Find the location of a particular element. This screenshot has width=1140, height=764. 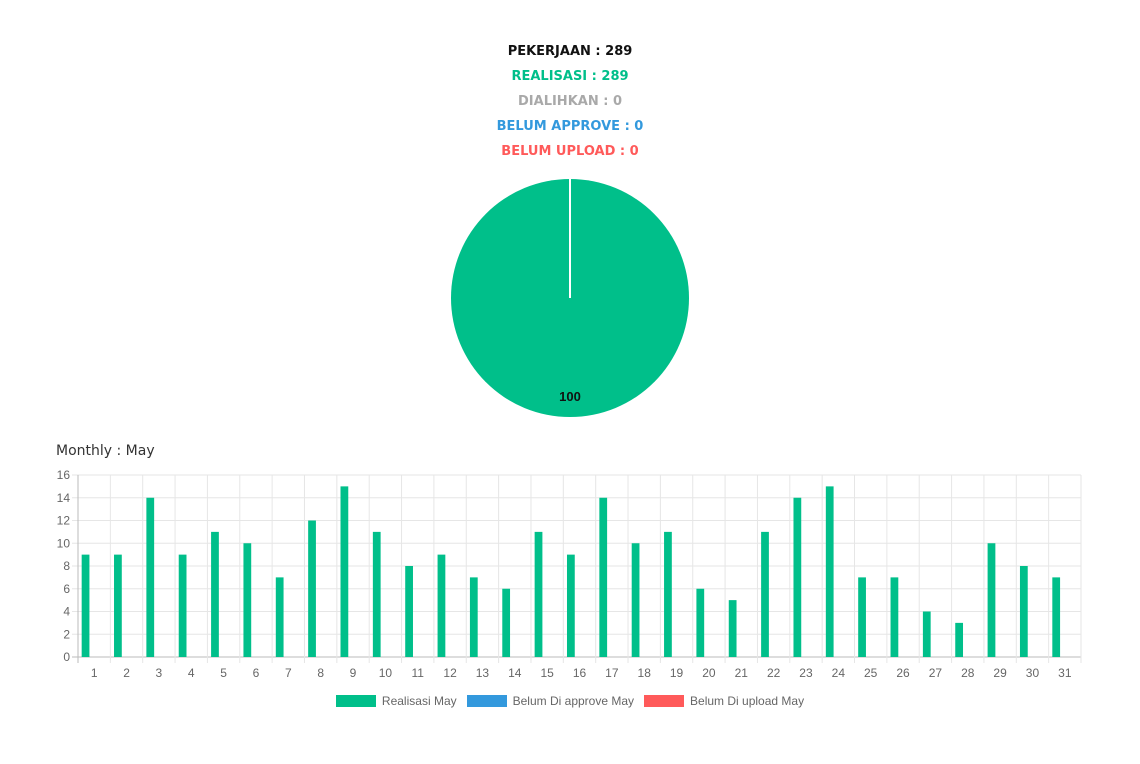

monthly-title: Monthly : May is located at coordinates (105, 451).